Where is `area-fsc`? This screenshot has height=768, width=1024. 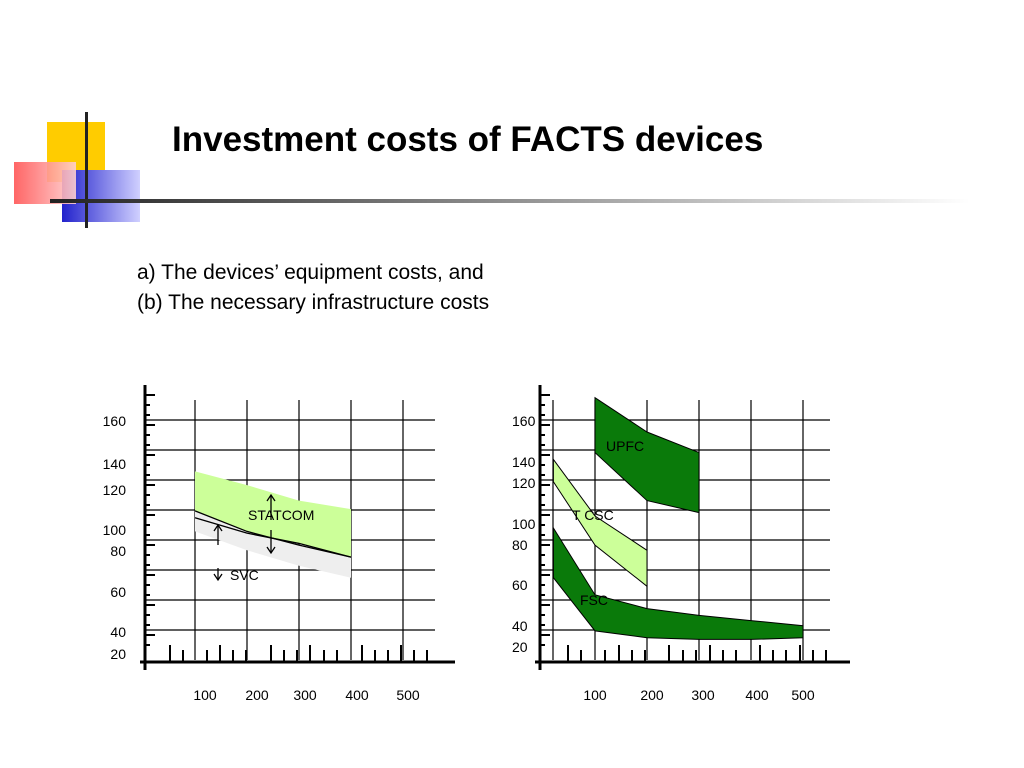 area-fsc is located at coordinates (678, 583).